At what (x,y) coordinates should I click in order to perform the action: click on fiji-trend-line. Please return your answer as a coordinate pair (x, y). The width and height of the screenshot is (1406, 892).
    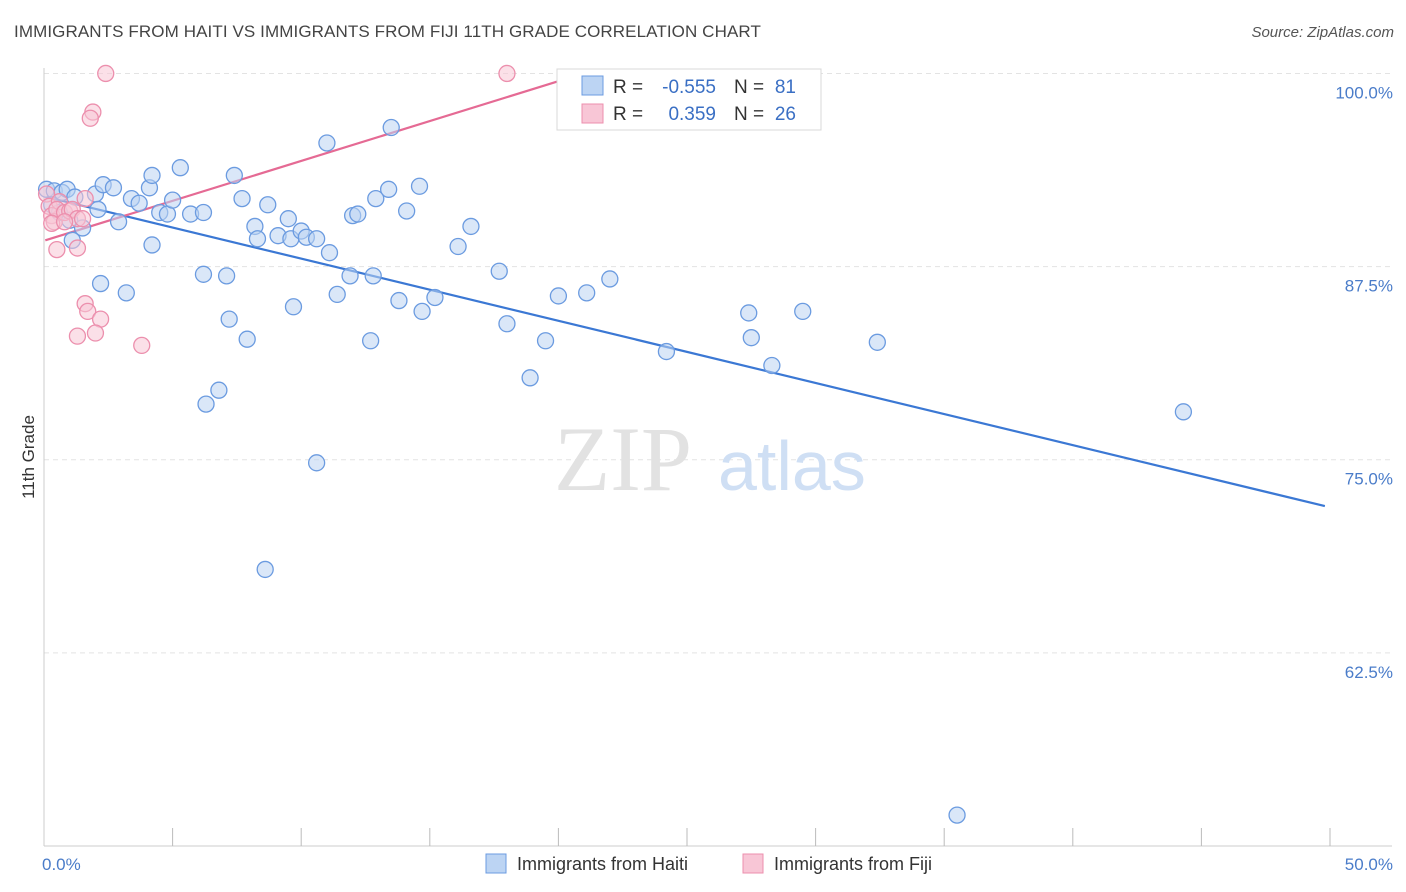
    Looking at the image, I should click on (301, 161).